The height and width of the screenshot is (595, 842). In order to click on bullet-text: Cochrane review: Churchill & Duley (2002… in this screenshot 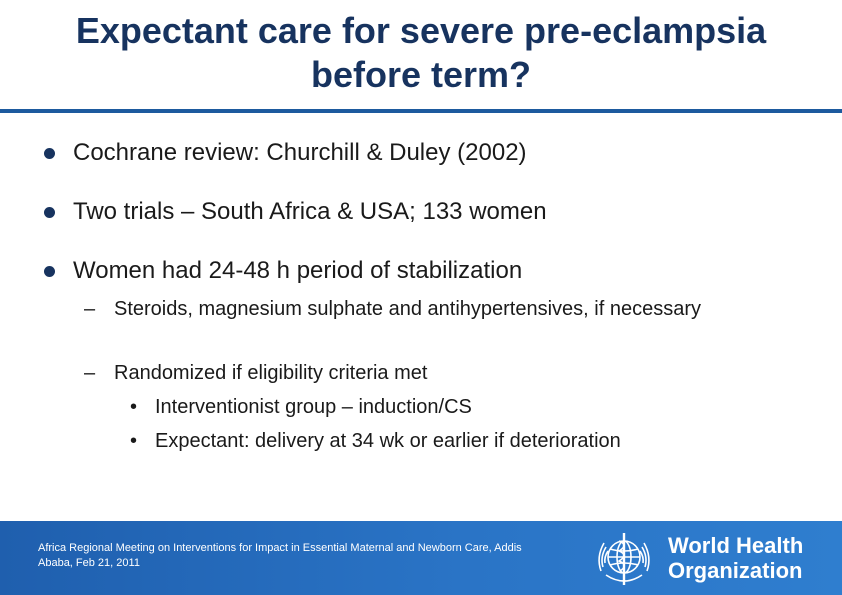, I will do `click(300, 152)`.